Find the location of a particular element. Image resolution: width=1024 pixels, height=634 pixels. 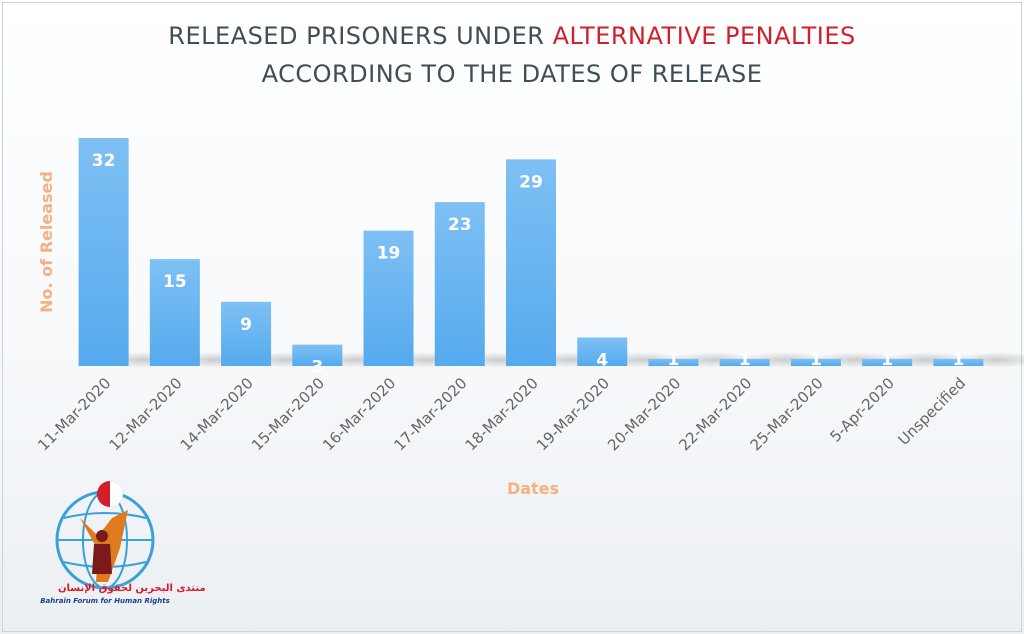

bar-22-Mar-2020 is located at coordinates (744, 362).